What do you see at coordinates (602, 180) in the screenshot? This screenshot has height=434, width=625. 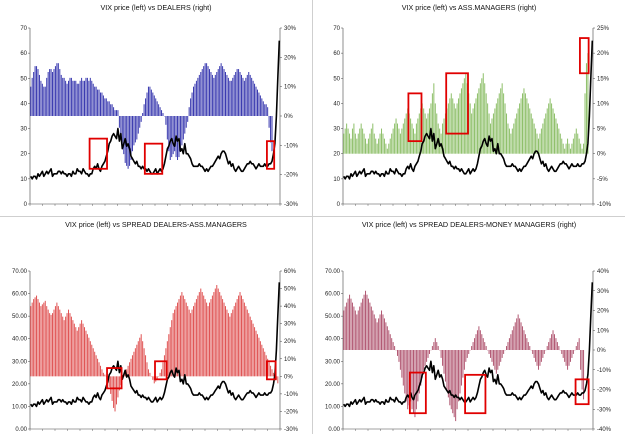 I see `right-tick-label: -5%` at bounding box center [602, 180].